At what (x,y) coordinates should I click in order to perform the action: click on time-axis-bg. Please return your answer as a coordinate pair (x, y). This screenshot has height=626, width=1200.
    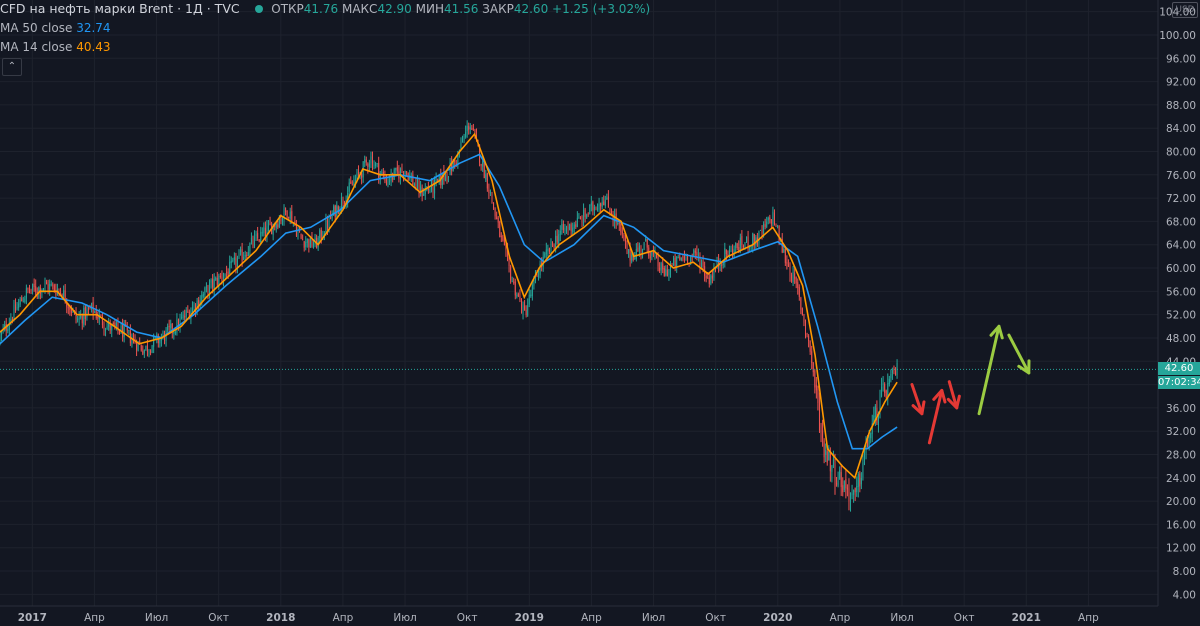
    Looking at the image, I should click on (579, 616).